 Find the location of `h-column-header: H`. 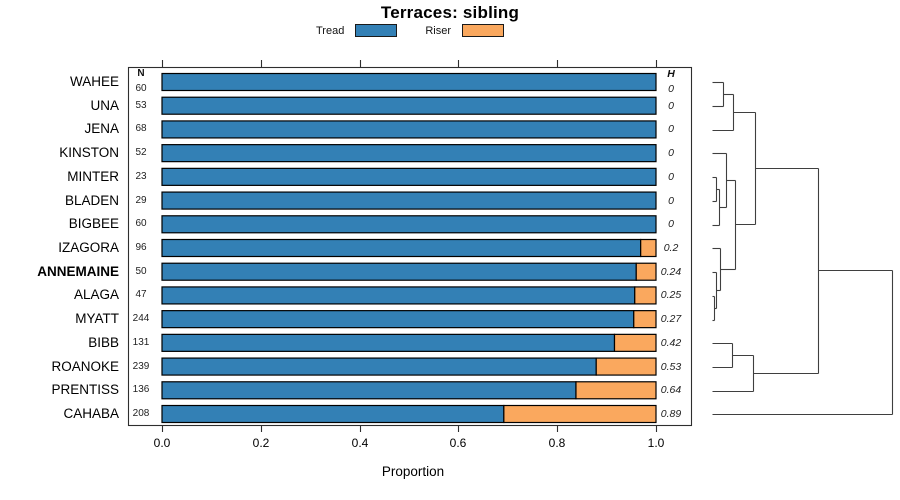

h-column-header: H is located at coordinates (671, 74).